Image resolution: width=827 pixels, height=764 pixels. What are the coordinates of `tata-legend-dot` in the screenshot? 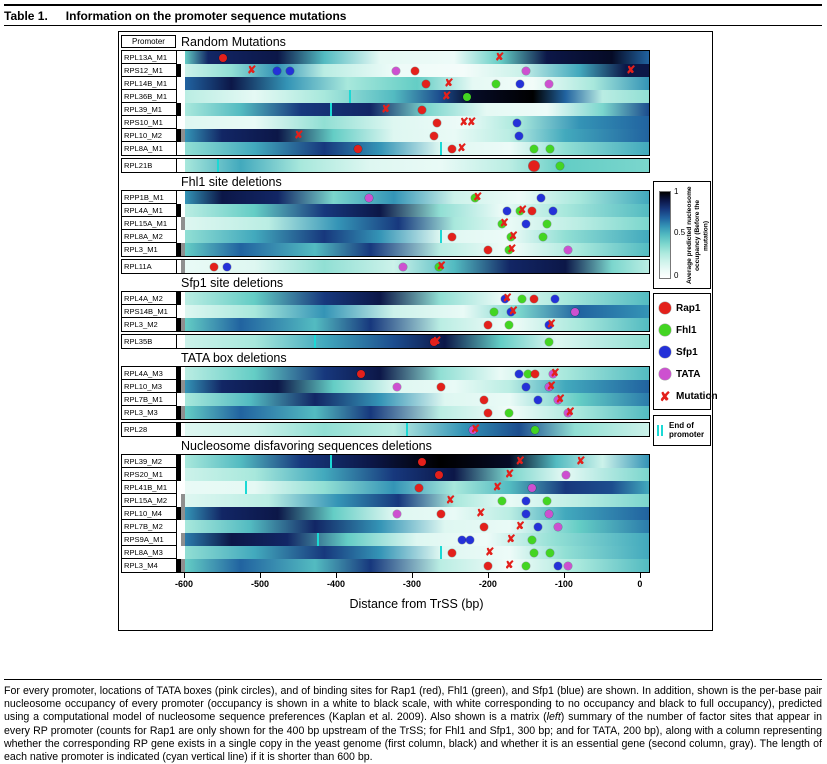 It's located at (665, 374).